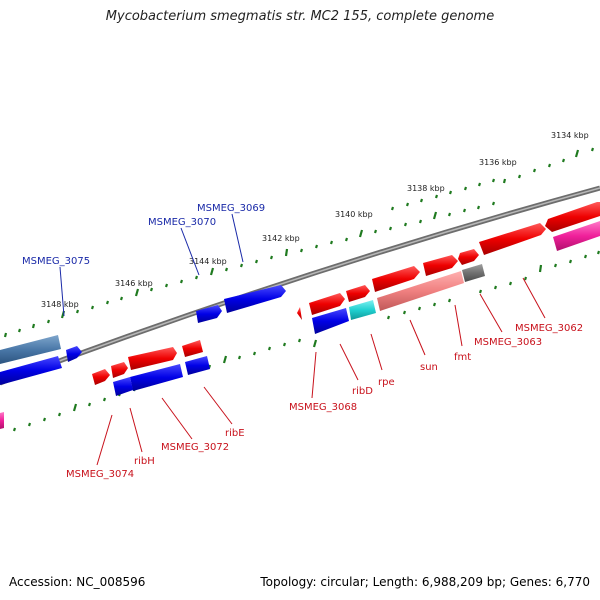 The width and height of the screenshot is (600, 600). Describe the element at coordinates (134, 283) in the screenshot. I see `scale-label-3146: 3146 kbp` at that location.